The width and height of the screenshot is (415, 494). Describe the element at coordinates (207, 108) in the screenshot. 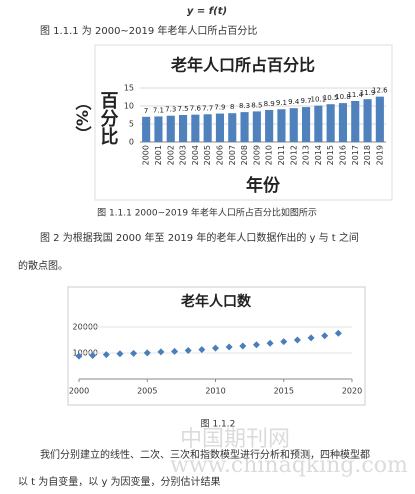

I see `value-label: 7.7` at that location.